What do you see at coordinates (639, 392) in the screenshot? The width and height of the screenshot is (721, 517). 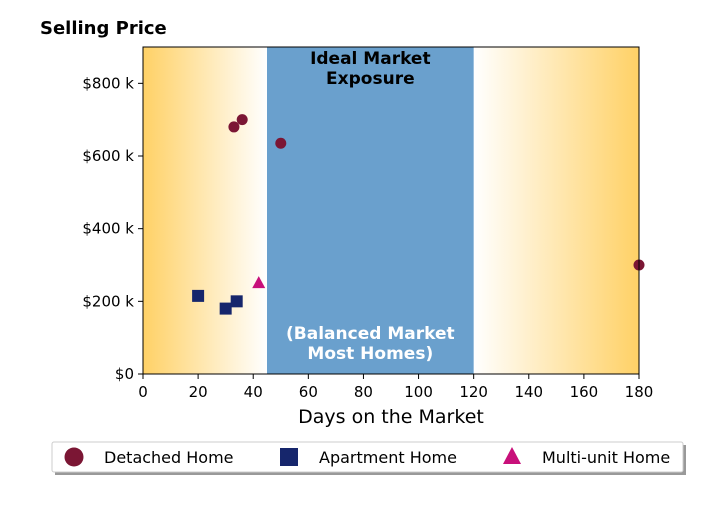 I see `x-tick-label: 180` at bounding box center [639, 392].